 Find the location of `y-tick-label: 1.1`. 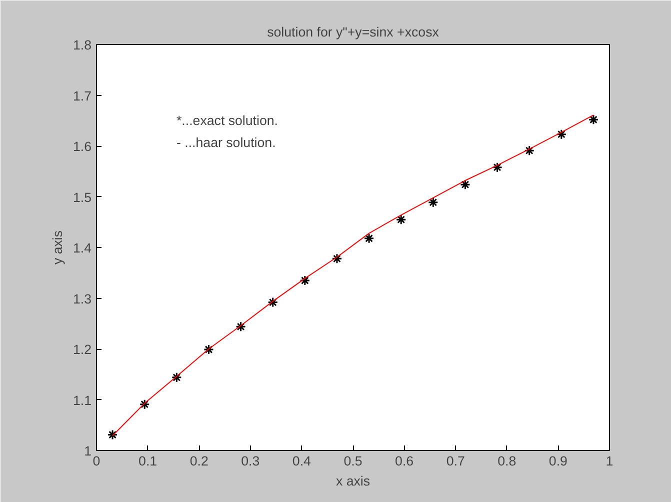

y-tick-label: 1.1 is located at coordinates (82, 400).